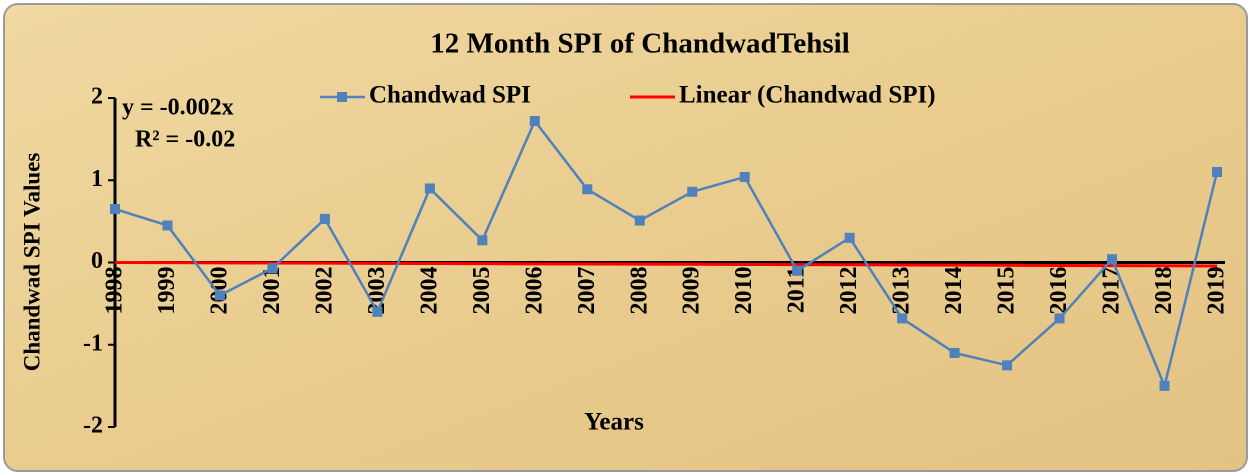  What do you see at coordinates (429, 291) in the screenshot?
I see `x-tick-label: 2004` at bounding box center [429, 291].